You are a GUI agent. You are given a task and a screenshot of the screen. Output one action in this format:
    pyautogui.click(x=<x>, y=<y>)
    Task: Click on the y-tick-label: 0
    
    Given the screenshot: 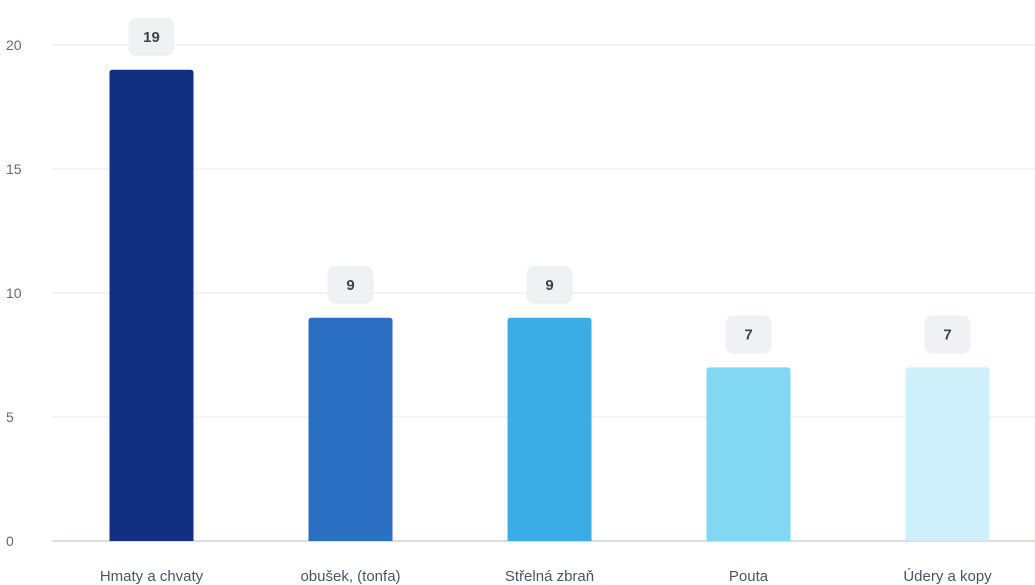 What is the action you would take?
    pyautogui.click(x=10, y=541)
    